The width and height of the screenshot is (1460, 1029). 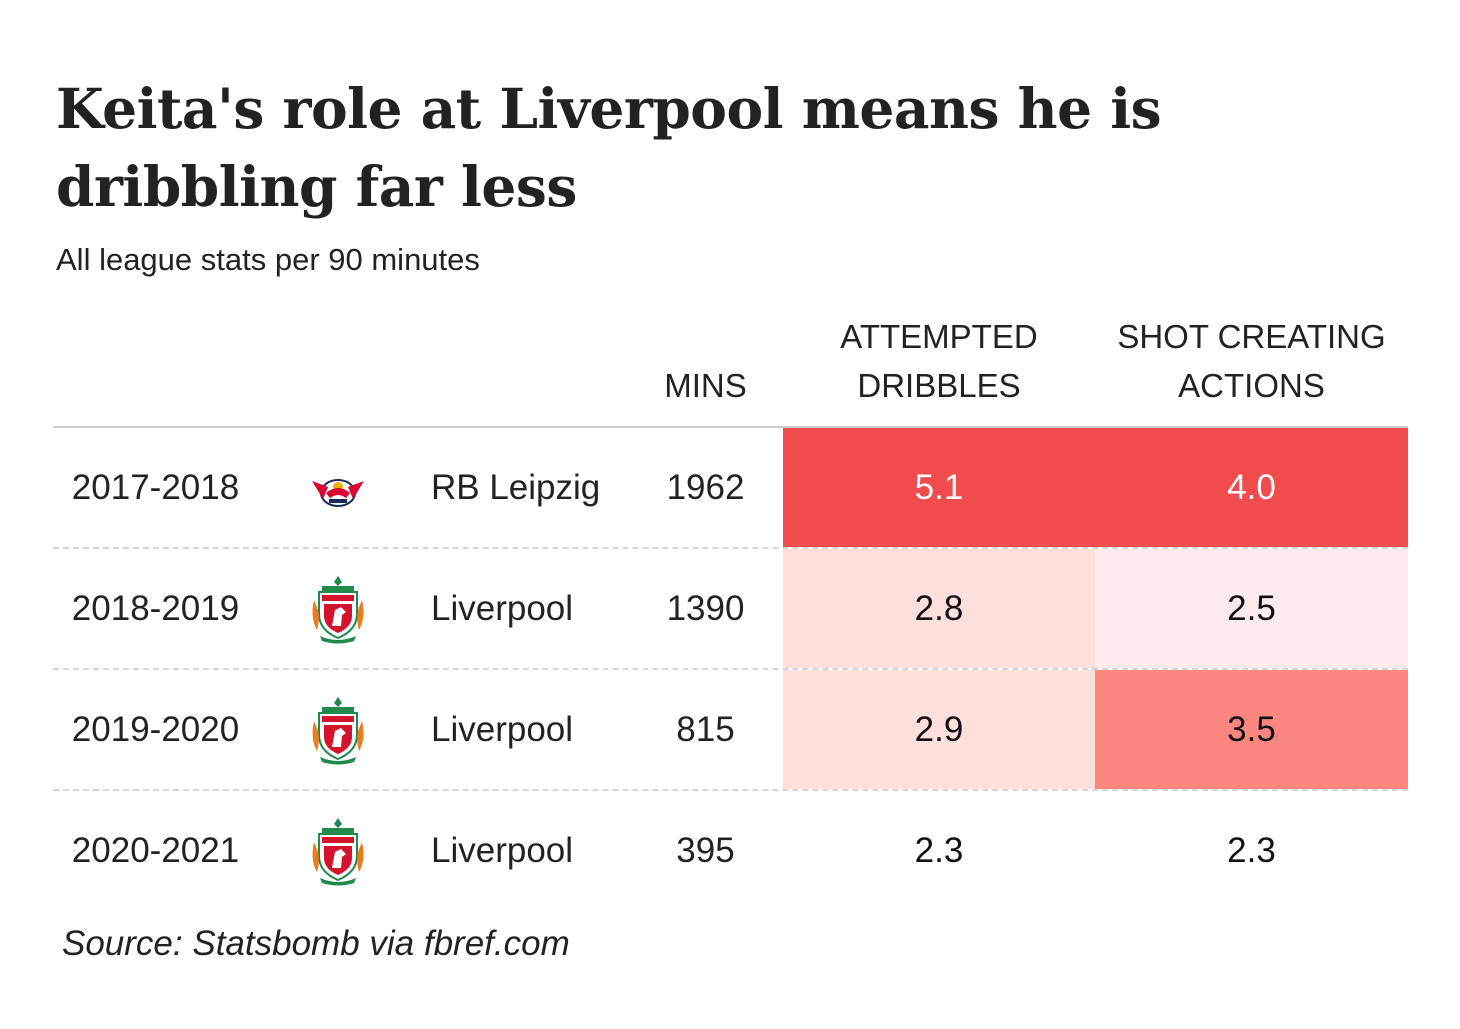 I want to click on season-cell: 2019-2020, so click(x=155, y=729).